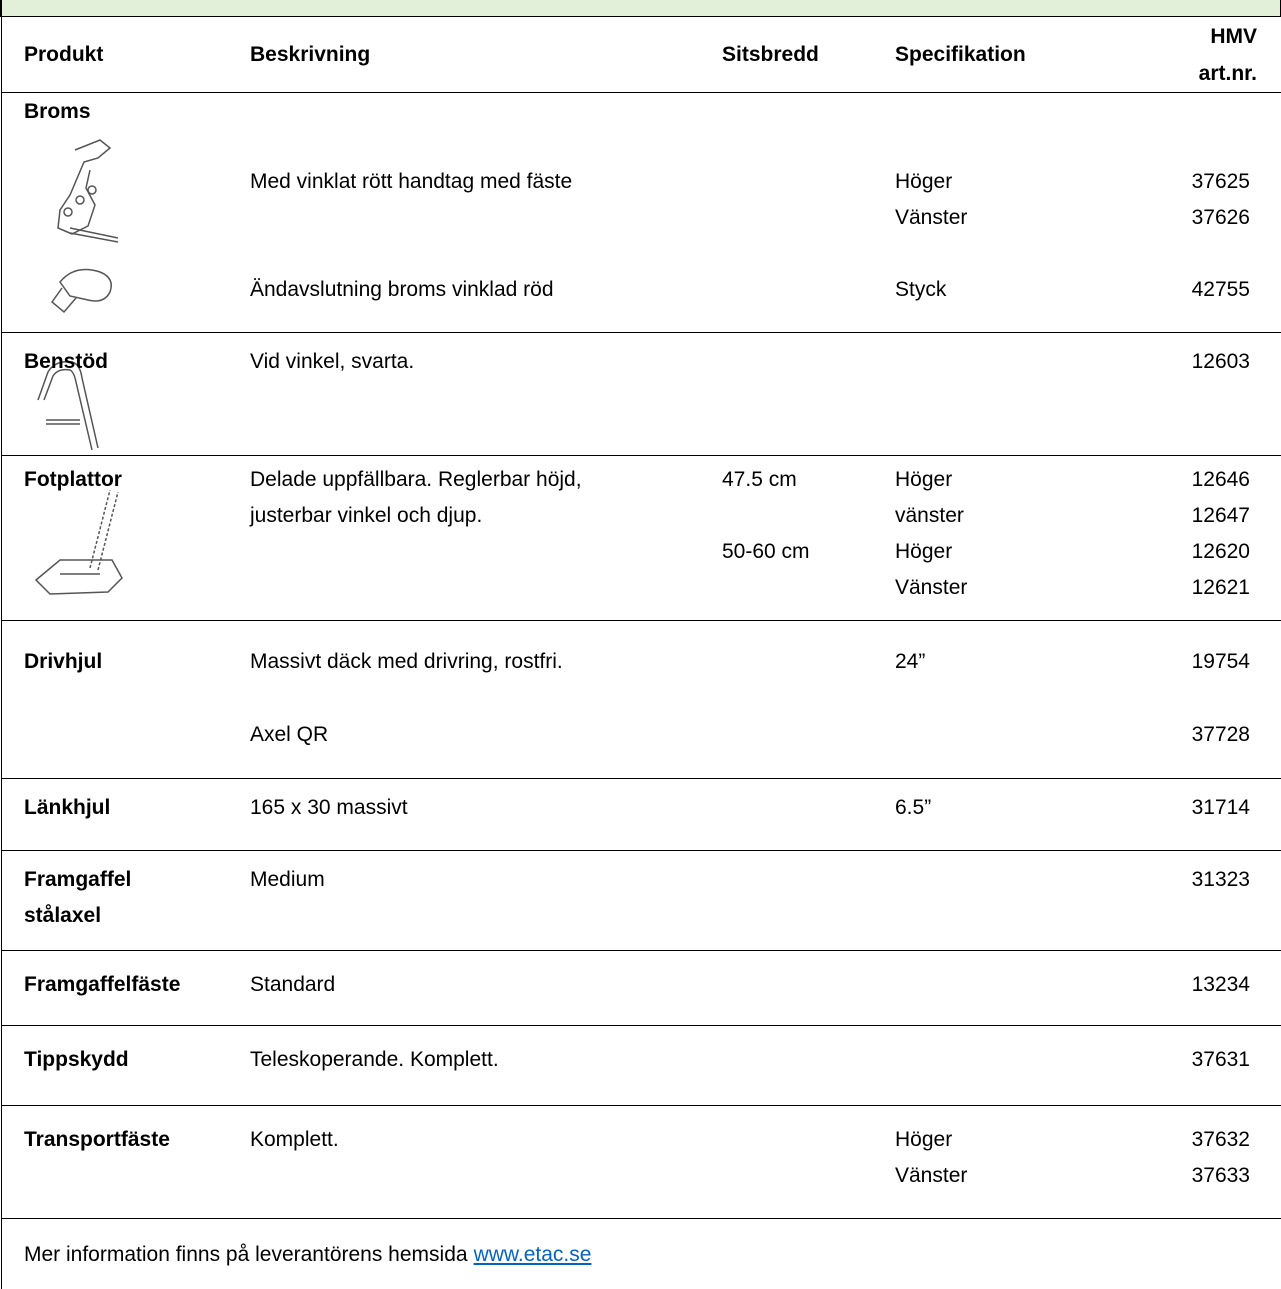 The image size is (1281, 1289). Describe the element at coordinates (759, 479) in the screenshot. I see `seat-width: 47.5 cm` at that location.